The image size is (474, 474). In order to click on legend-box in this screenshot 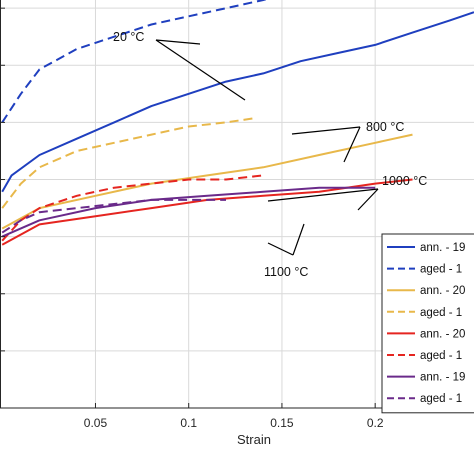, I will do `click(427, 323)`.